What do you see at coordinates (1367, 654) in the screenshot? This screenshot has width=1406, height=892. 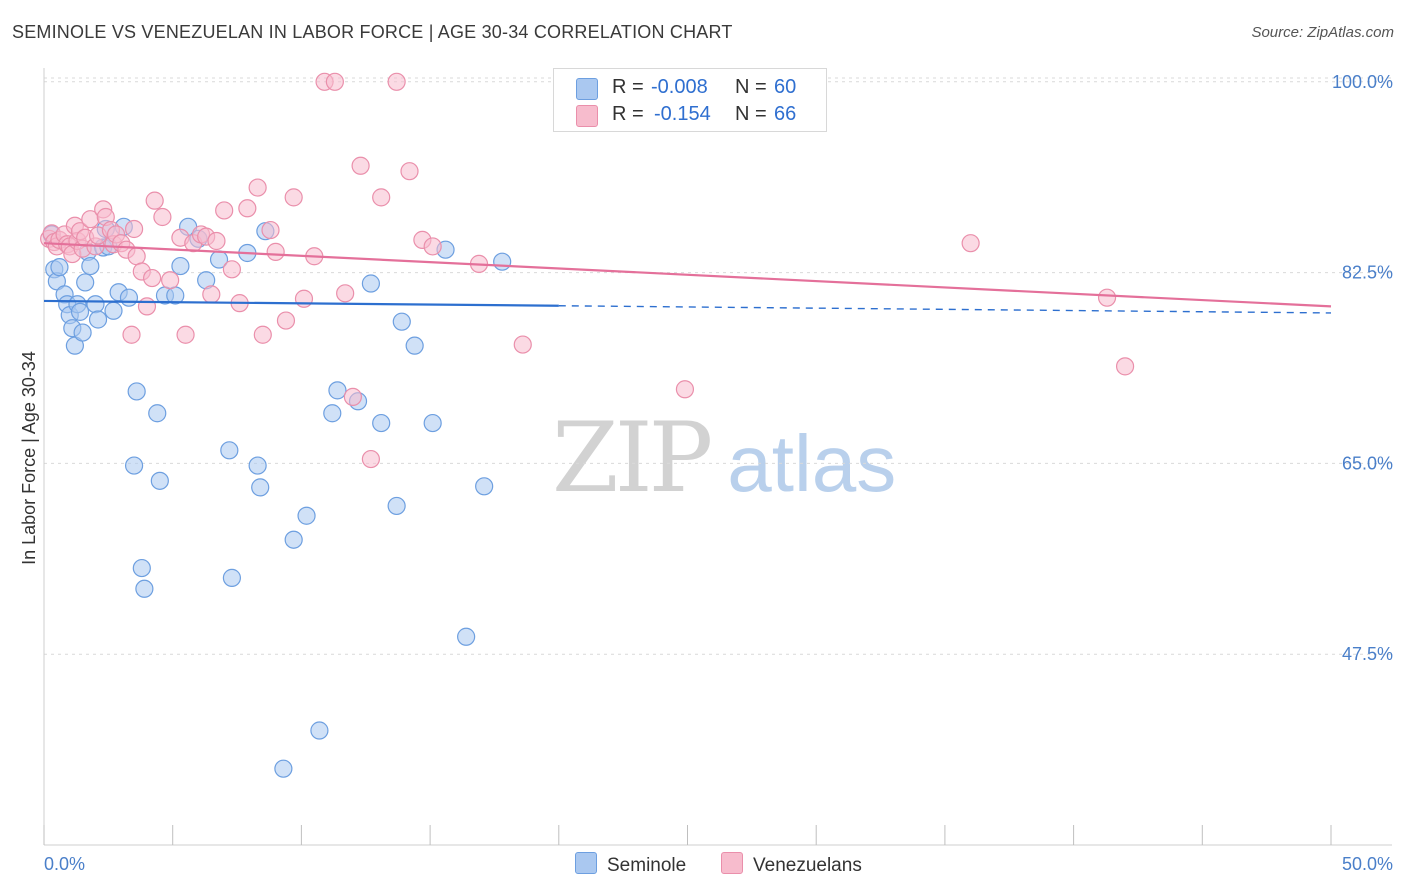 I see `y-tick-label: 47.5%` at bounding box center [1367, 654].